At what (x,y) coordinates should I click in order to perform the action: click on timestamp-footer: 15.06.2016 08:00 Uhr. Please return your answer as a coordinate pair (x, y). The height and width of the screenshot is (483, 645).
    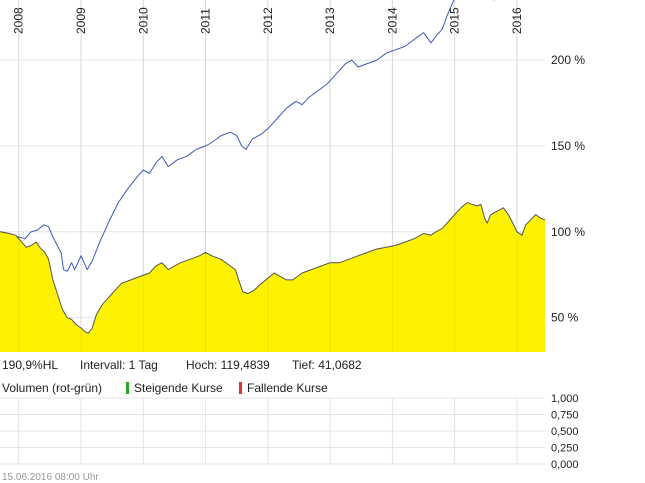
    Looking at the image, I should click on (50, 477).